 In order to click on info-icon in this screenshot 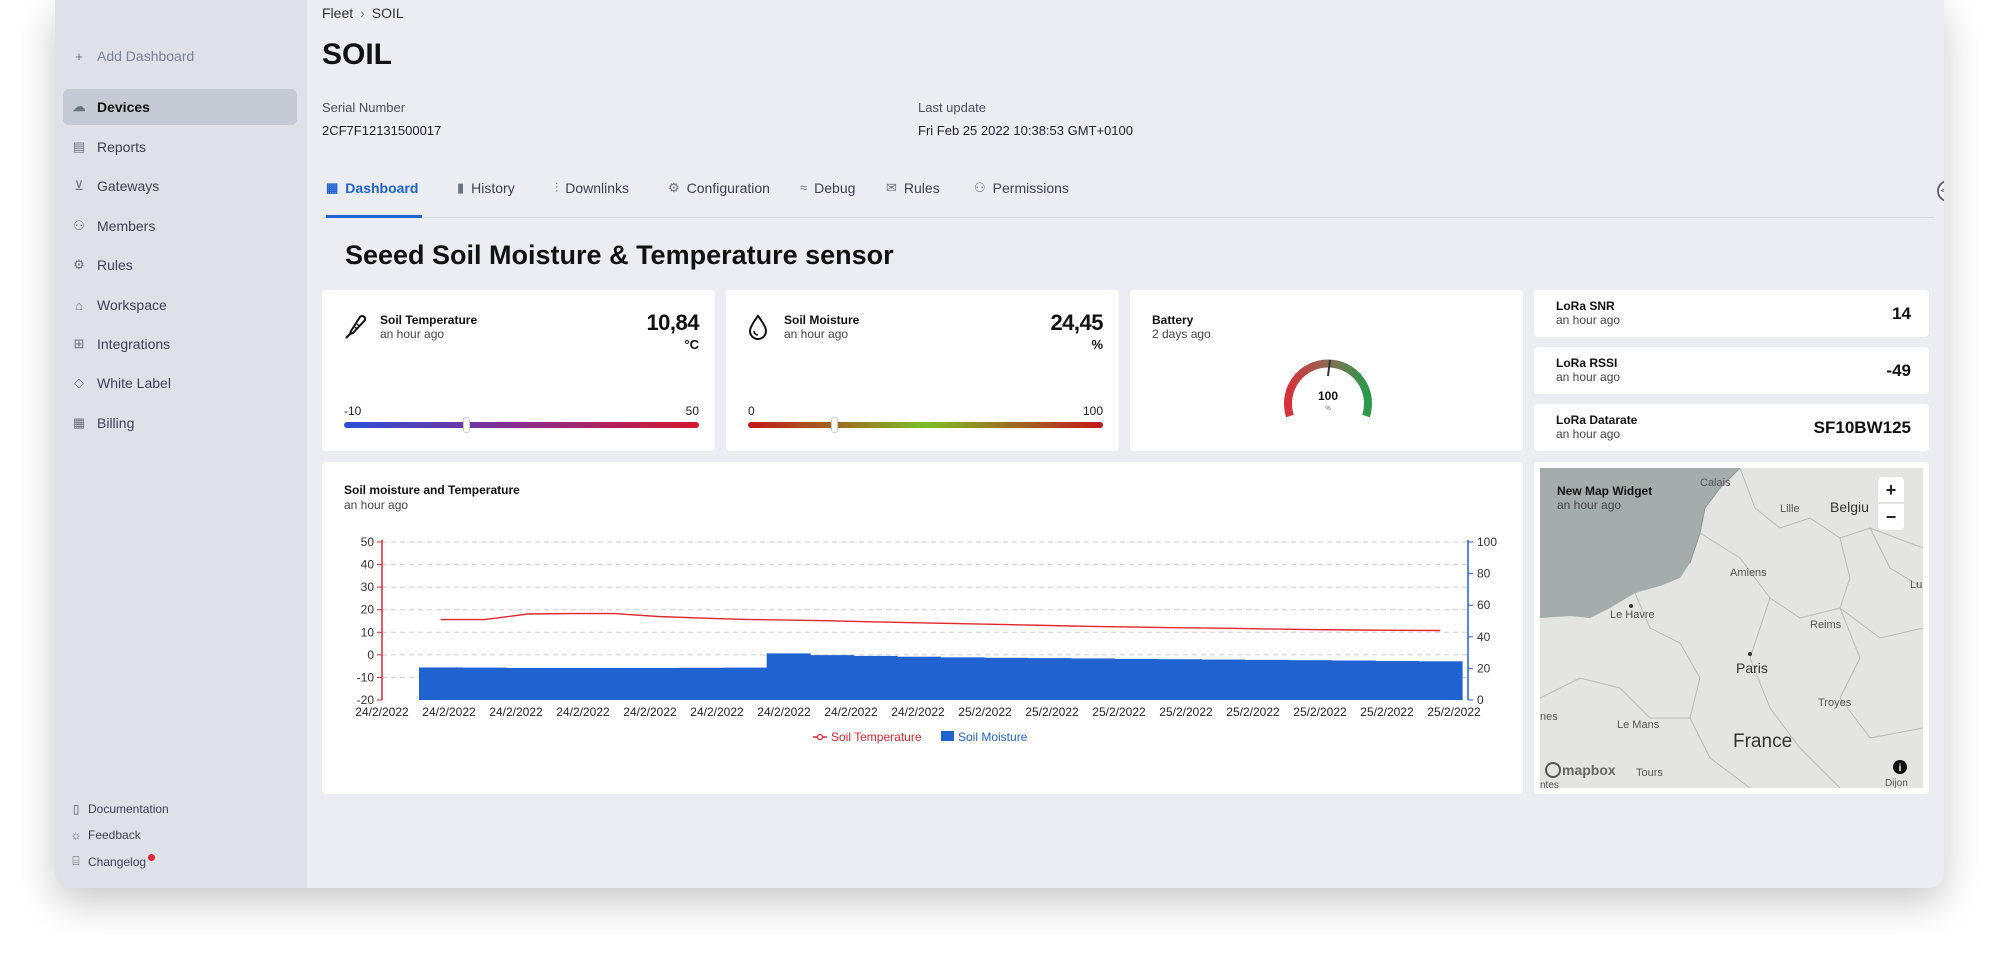, I will do `click(1900, 767)`.